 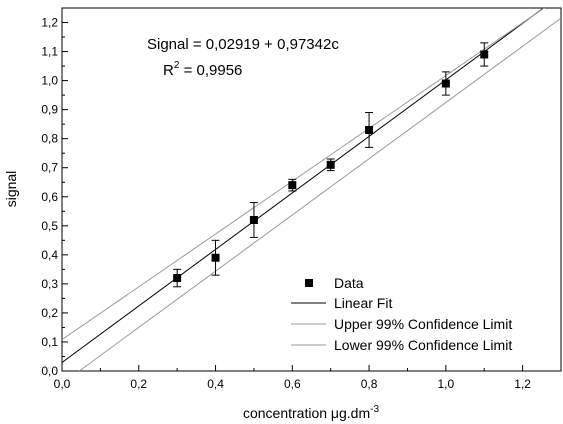 I want to click on r-squared-annotation: R2 = 0,9956, so click(x=202, y=69).